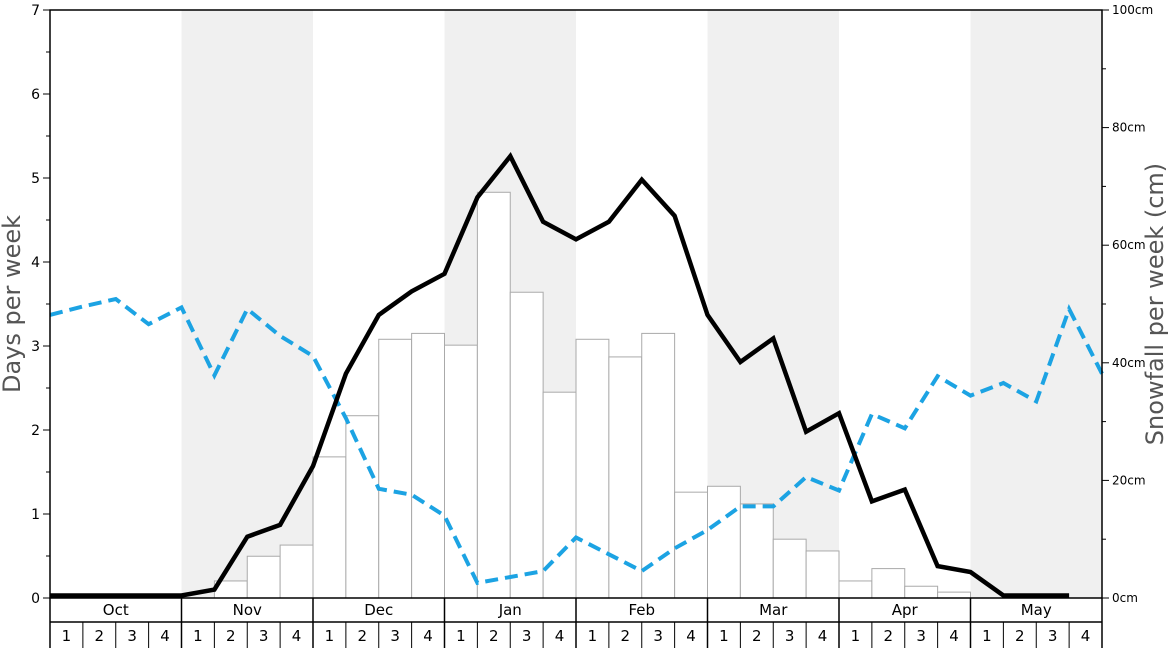 The height and width of the screenshot is (648, 1168). What do you see at coordinates (1036, 610) in the screenshot?
I see `month-label: May` at bounding box center [1036, 610].